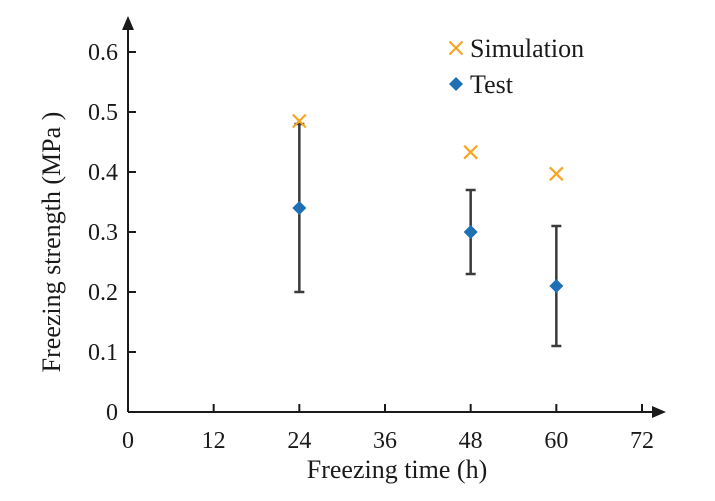 The image size is (715, 501). I want to click on legend-marker-simulation, so click(456, 48).